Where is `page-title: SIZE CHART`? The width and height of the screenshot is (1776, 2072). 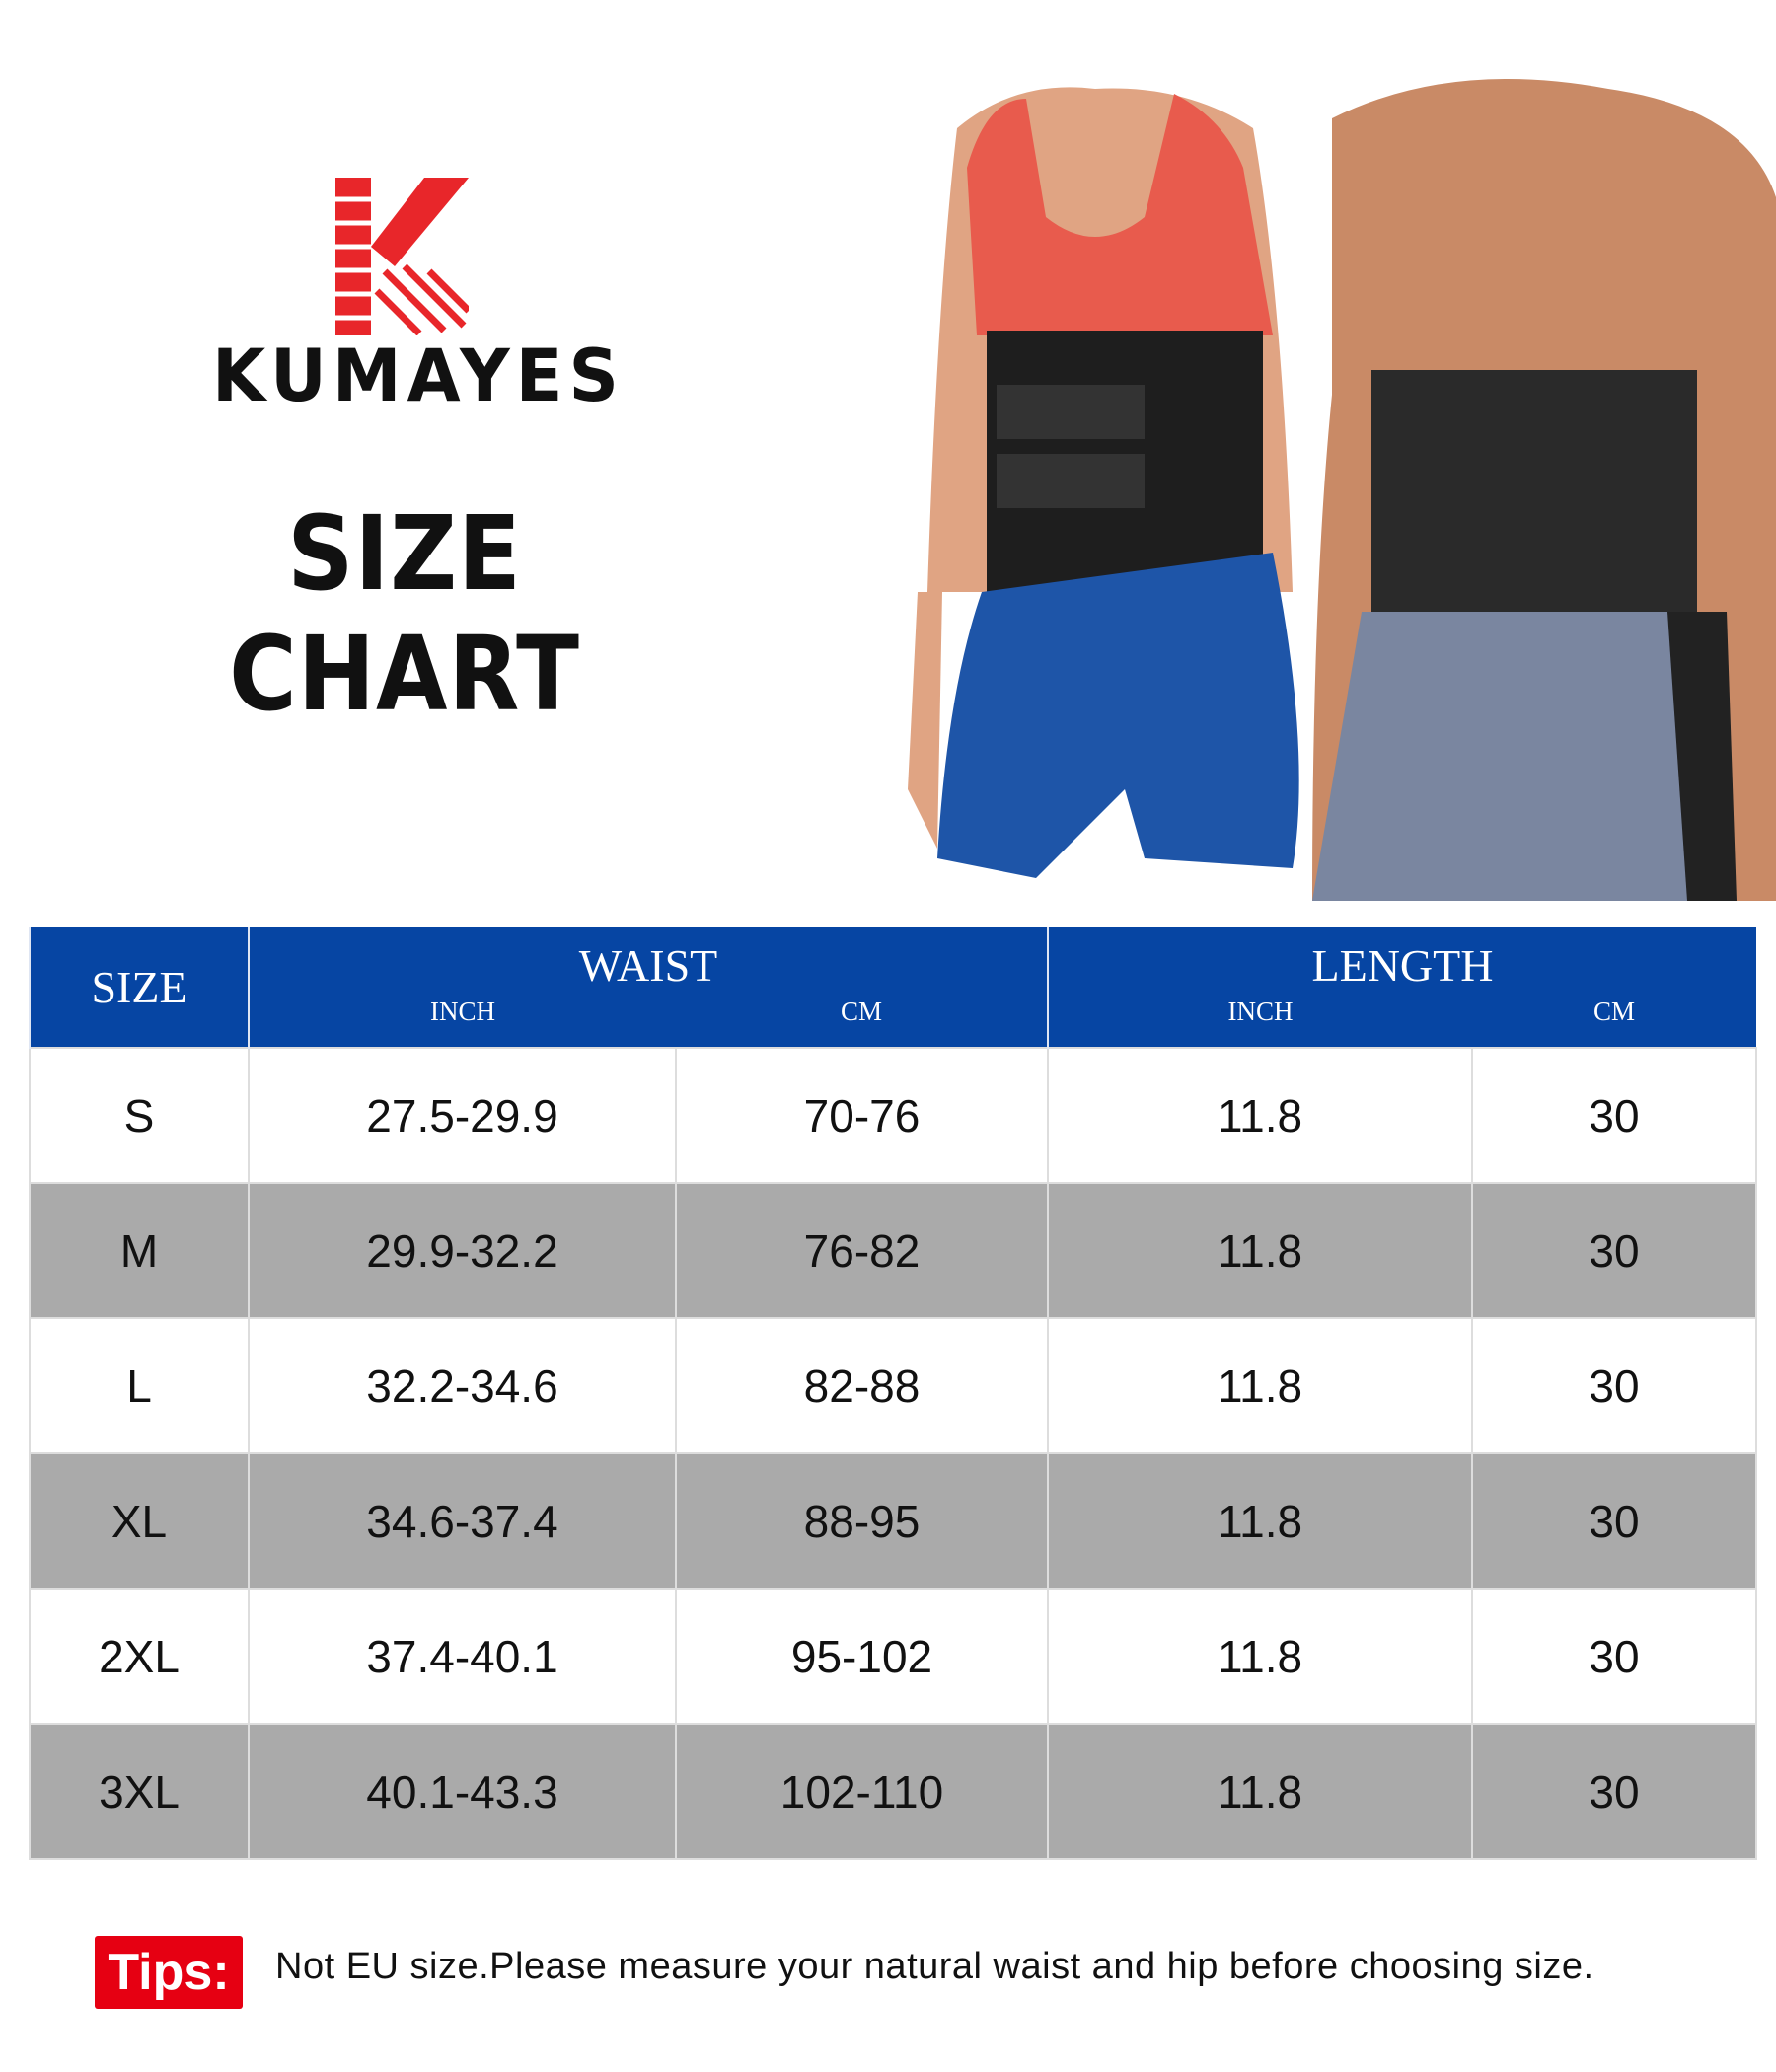
page-title: SIZE CHART is located at coordinates (405, 614).